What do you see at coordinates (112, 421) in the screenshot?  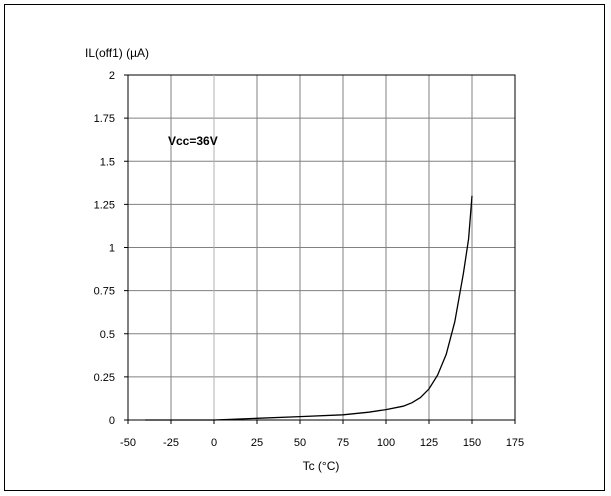 I see `y-tick-label: 0` at bounding box center [112, 421].